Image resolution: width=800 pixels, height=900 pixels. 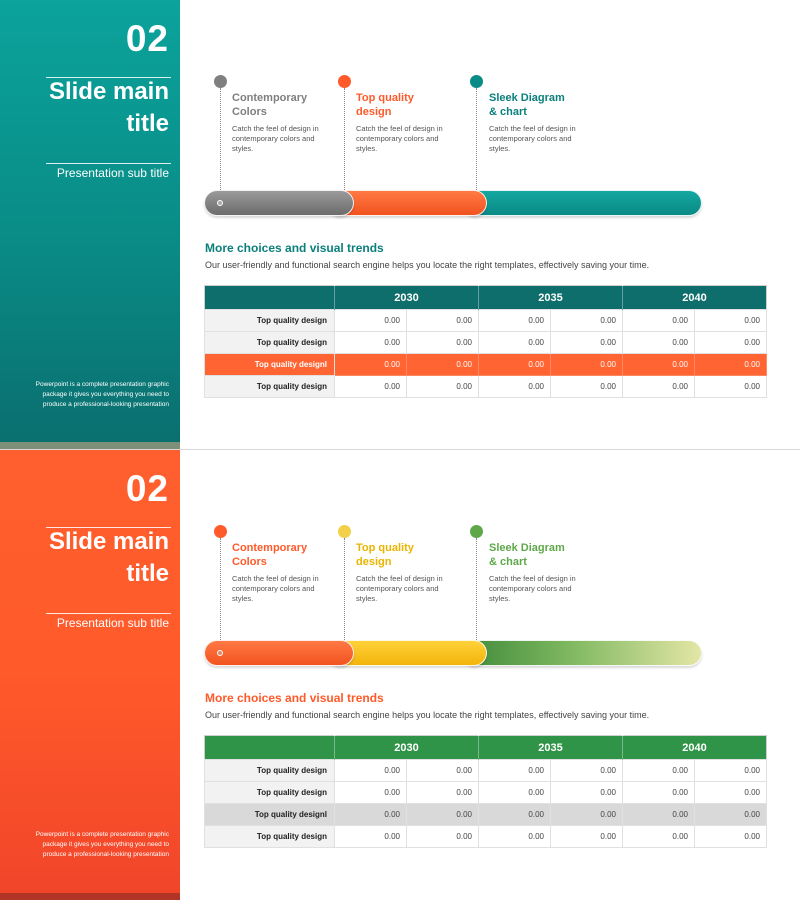 I want to click on year-header: 2030, so click(x=406, y=297).